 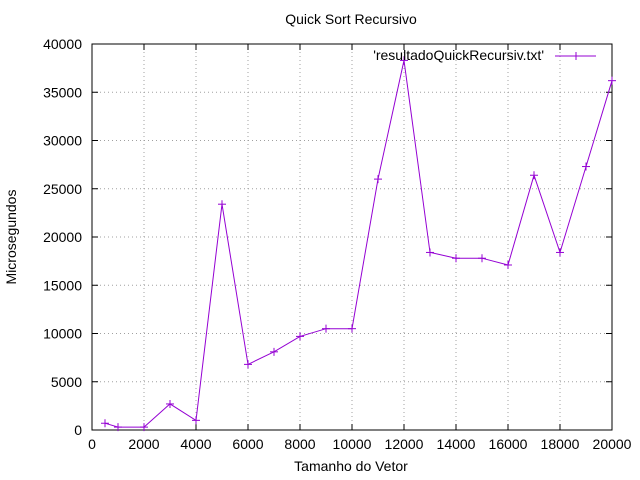 I want to click on legend: 'resultadoQuickRecursiv.txt', so click(x=484, y=55).